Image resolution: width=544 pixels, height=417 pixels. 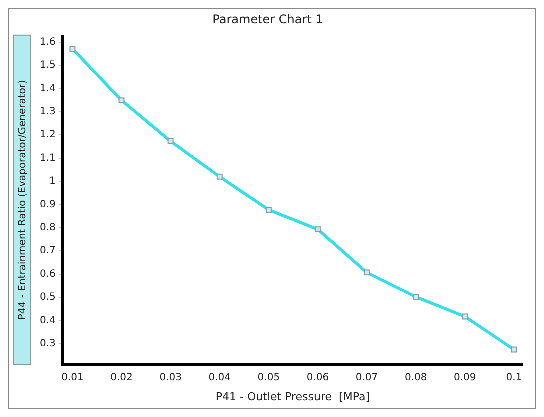 I want to click on x-axis-title: P41 - Outlet Pressure [MPa], so click(x=293, y=397).